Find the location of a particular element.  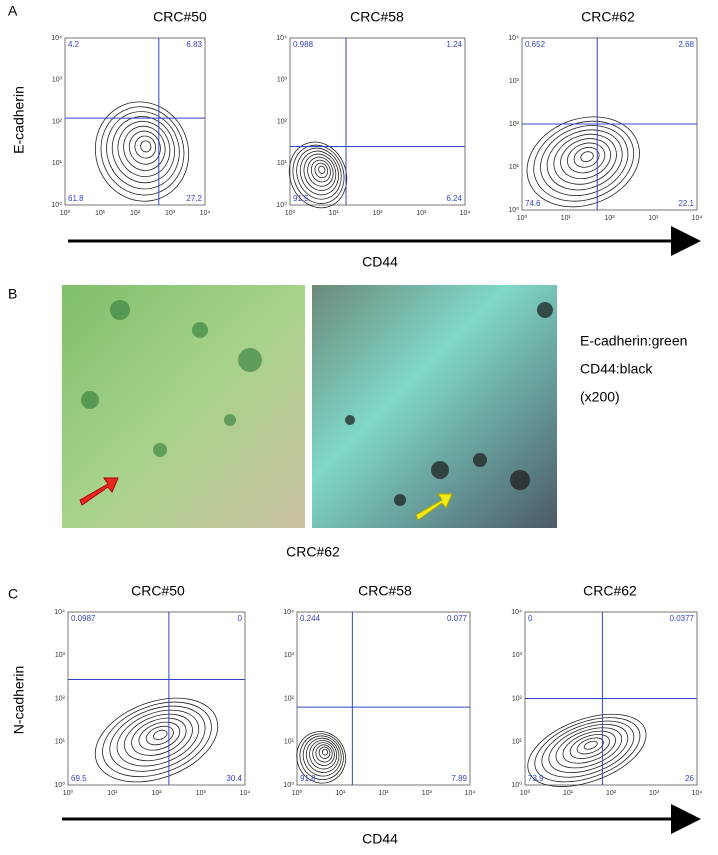

quadrant-value: 4.2 is located at coordinates (74, 44).